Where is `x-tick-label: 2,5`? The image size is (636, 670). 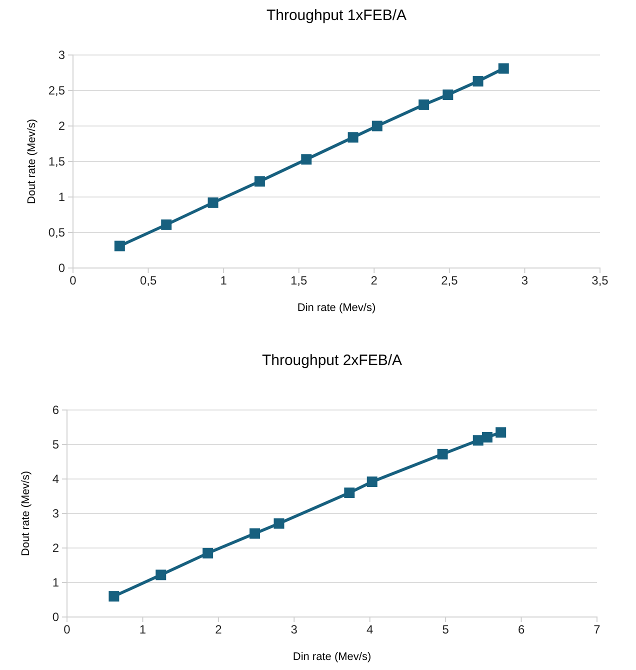
x-tick-label: 2,5 is located at coordinates (449, 281).